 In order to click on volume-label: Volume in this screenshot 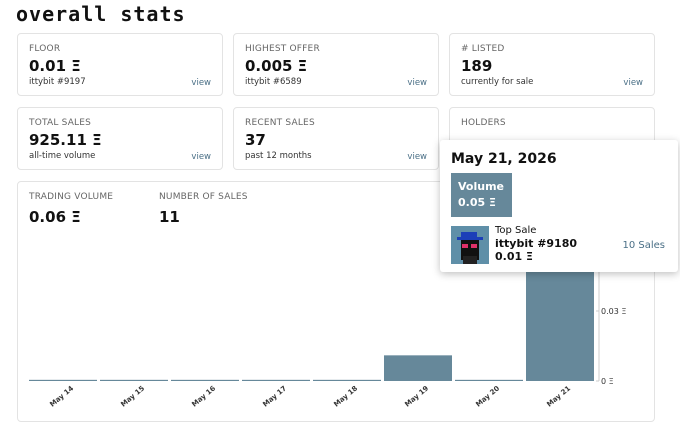, I will do `click(481, 186)`.